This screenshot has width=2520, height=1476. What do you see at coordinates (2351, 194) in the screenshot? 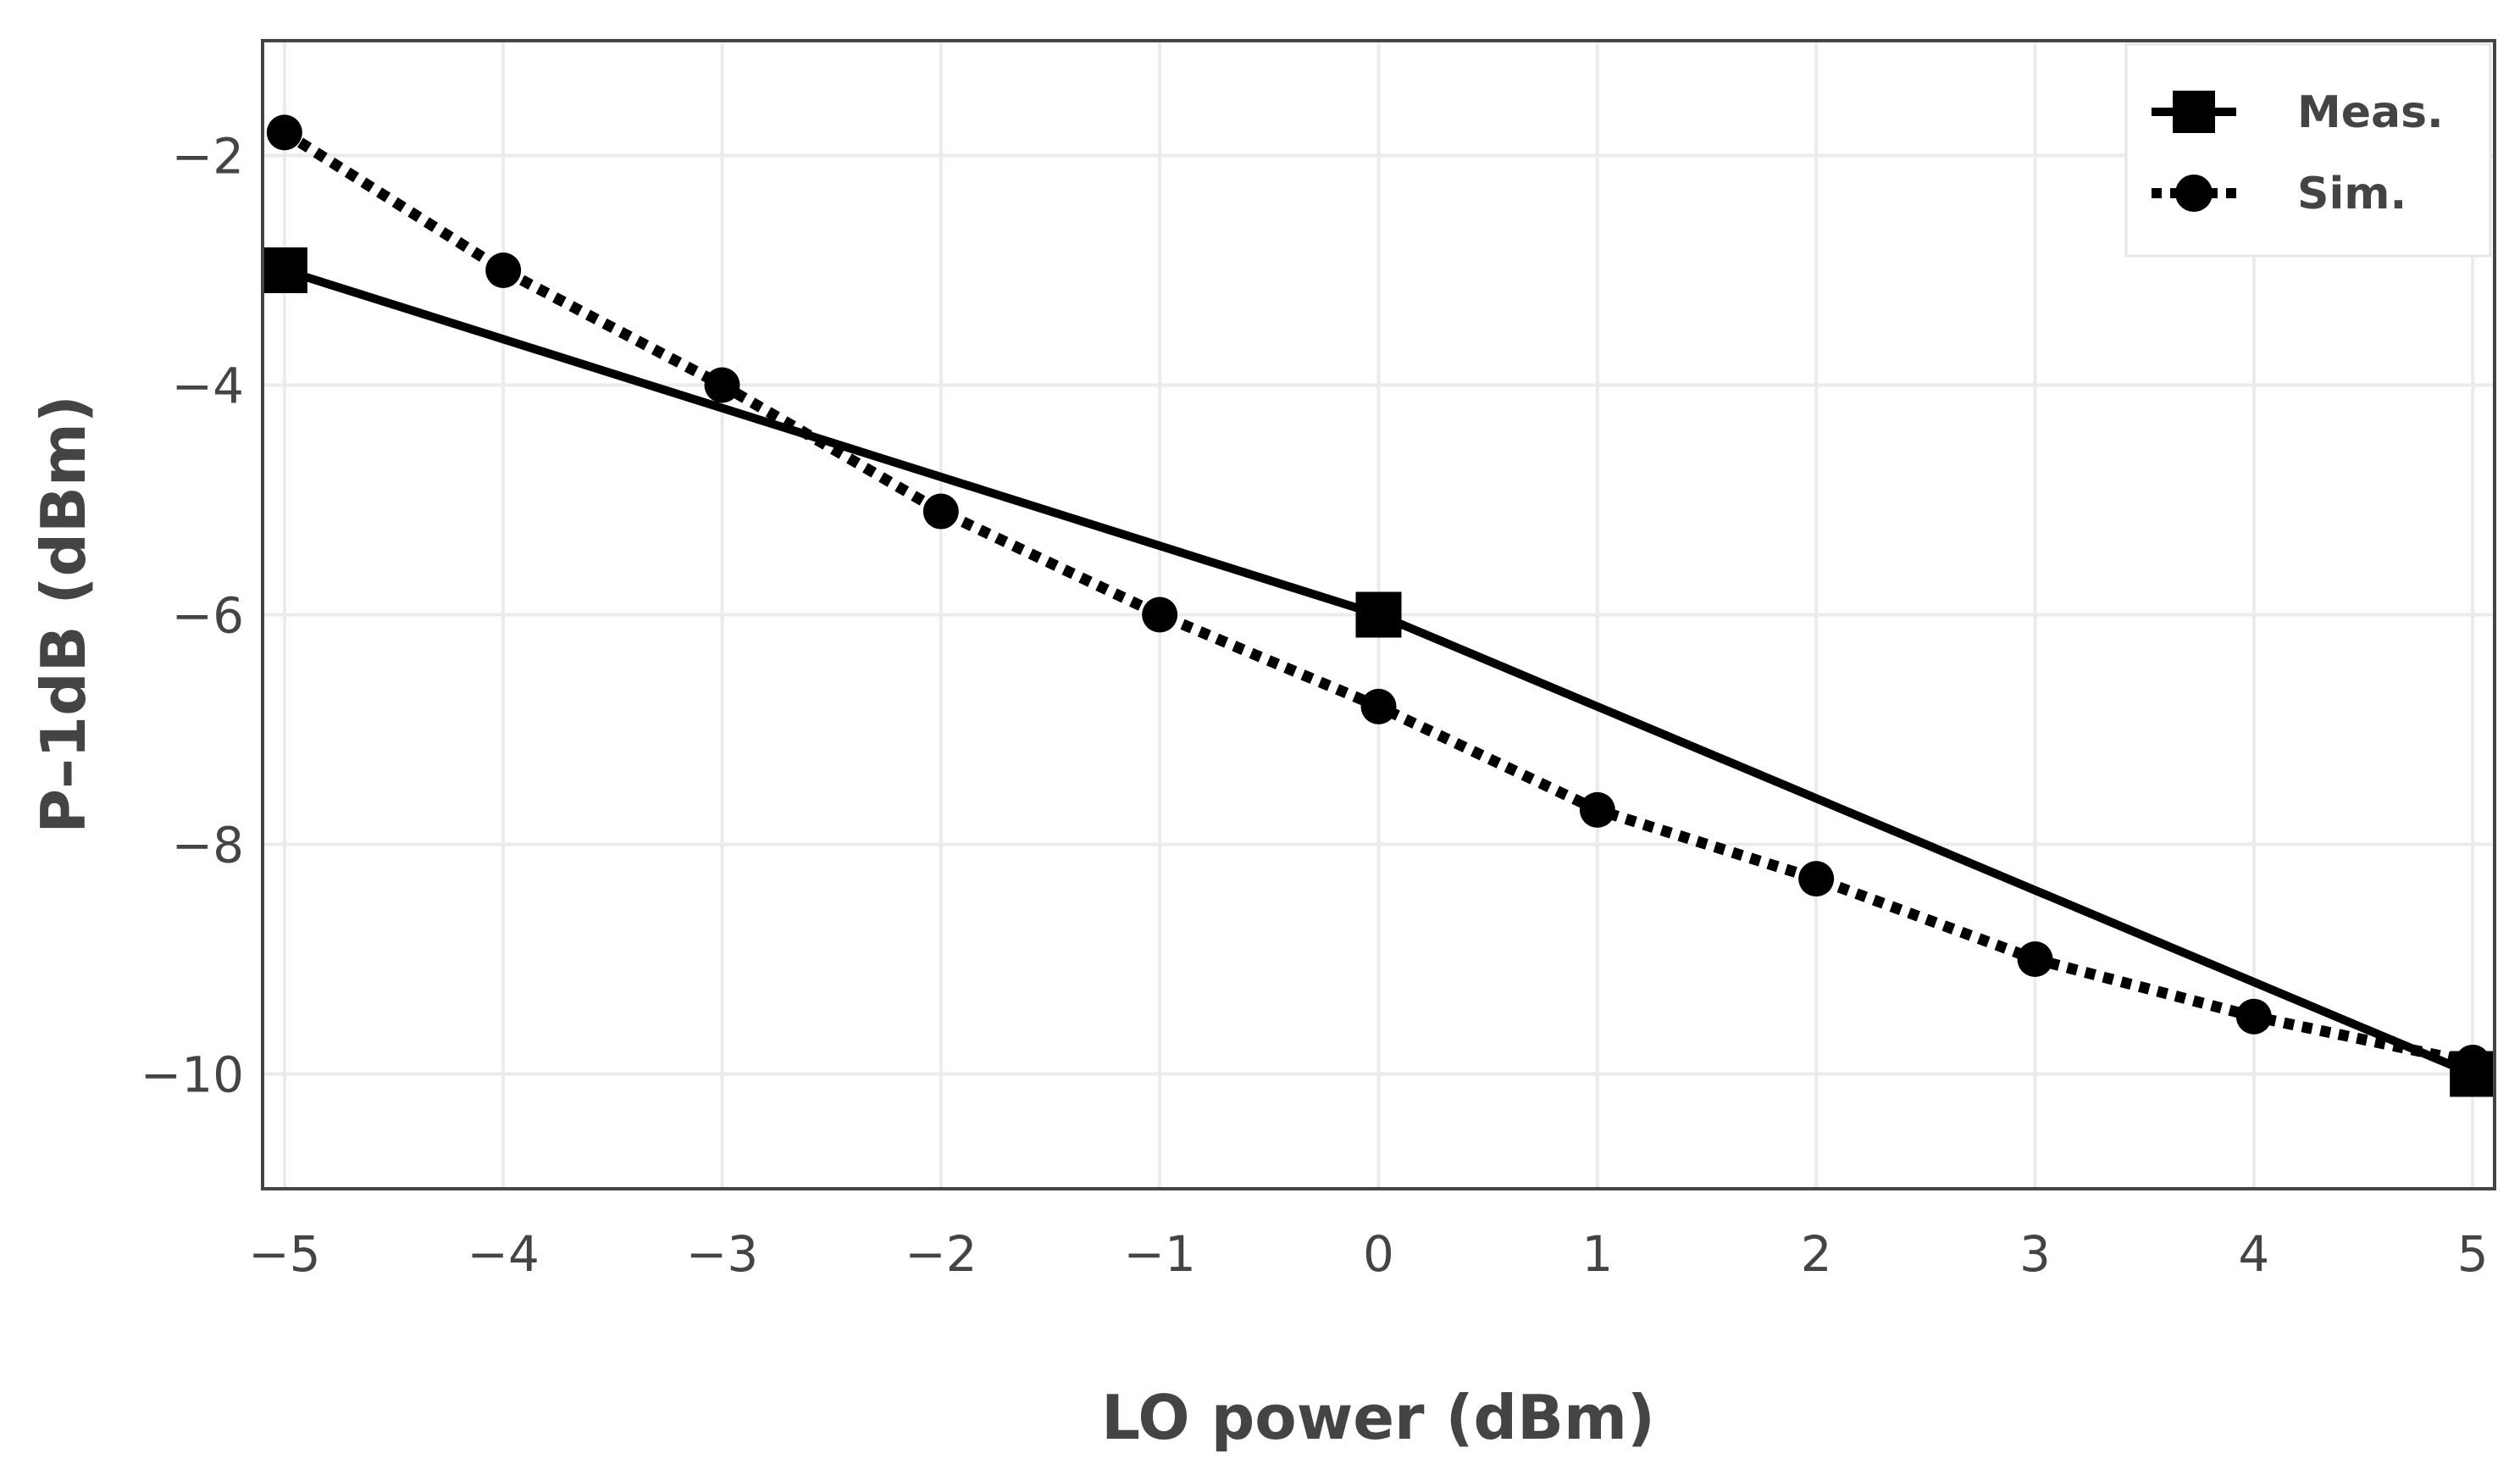
I see `legend-sim-label: Sim.` at bounding box center [2351, 194].